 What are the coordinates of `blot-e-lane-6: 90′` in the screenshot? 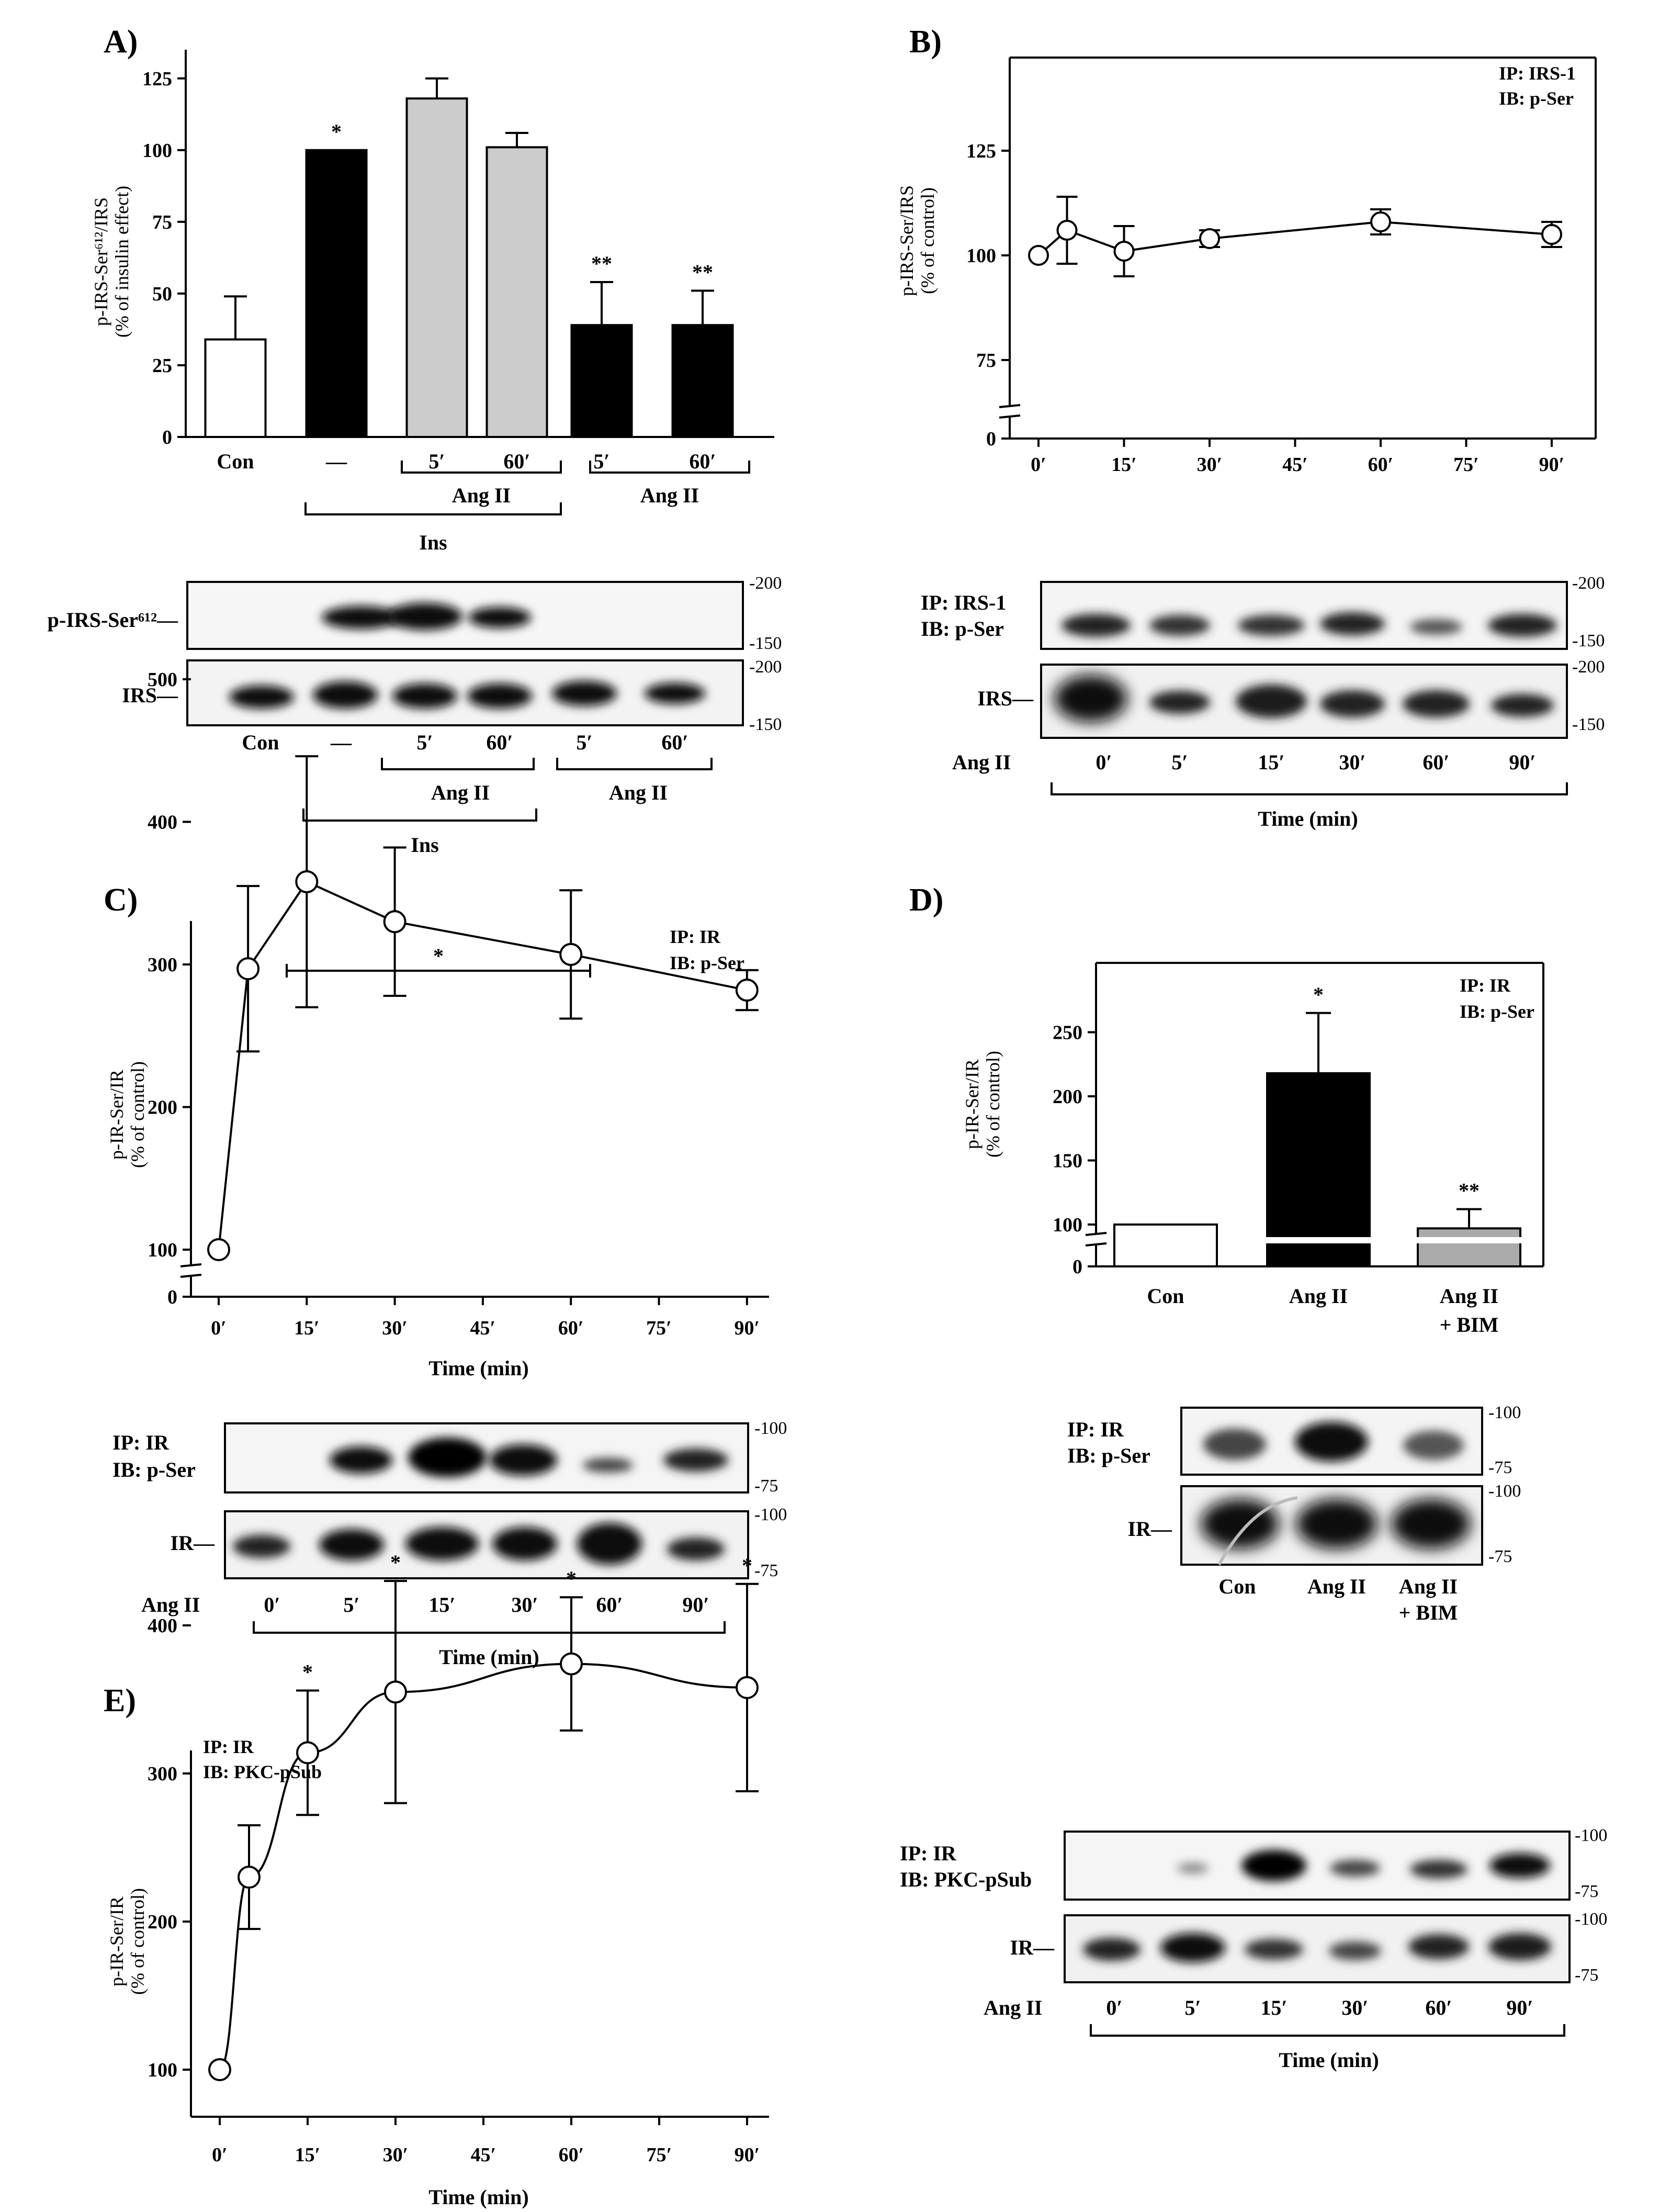 It's located at (1520, 2007).